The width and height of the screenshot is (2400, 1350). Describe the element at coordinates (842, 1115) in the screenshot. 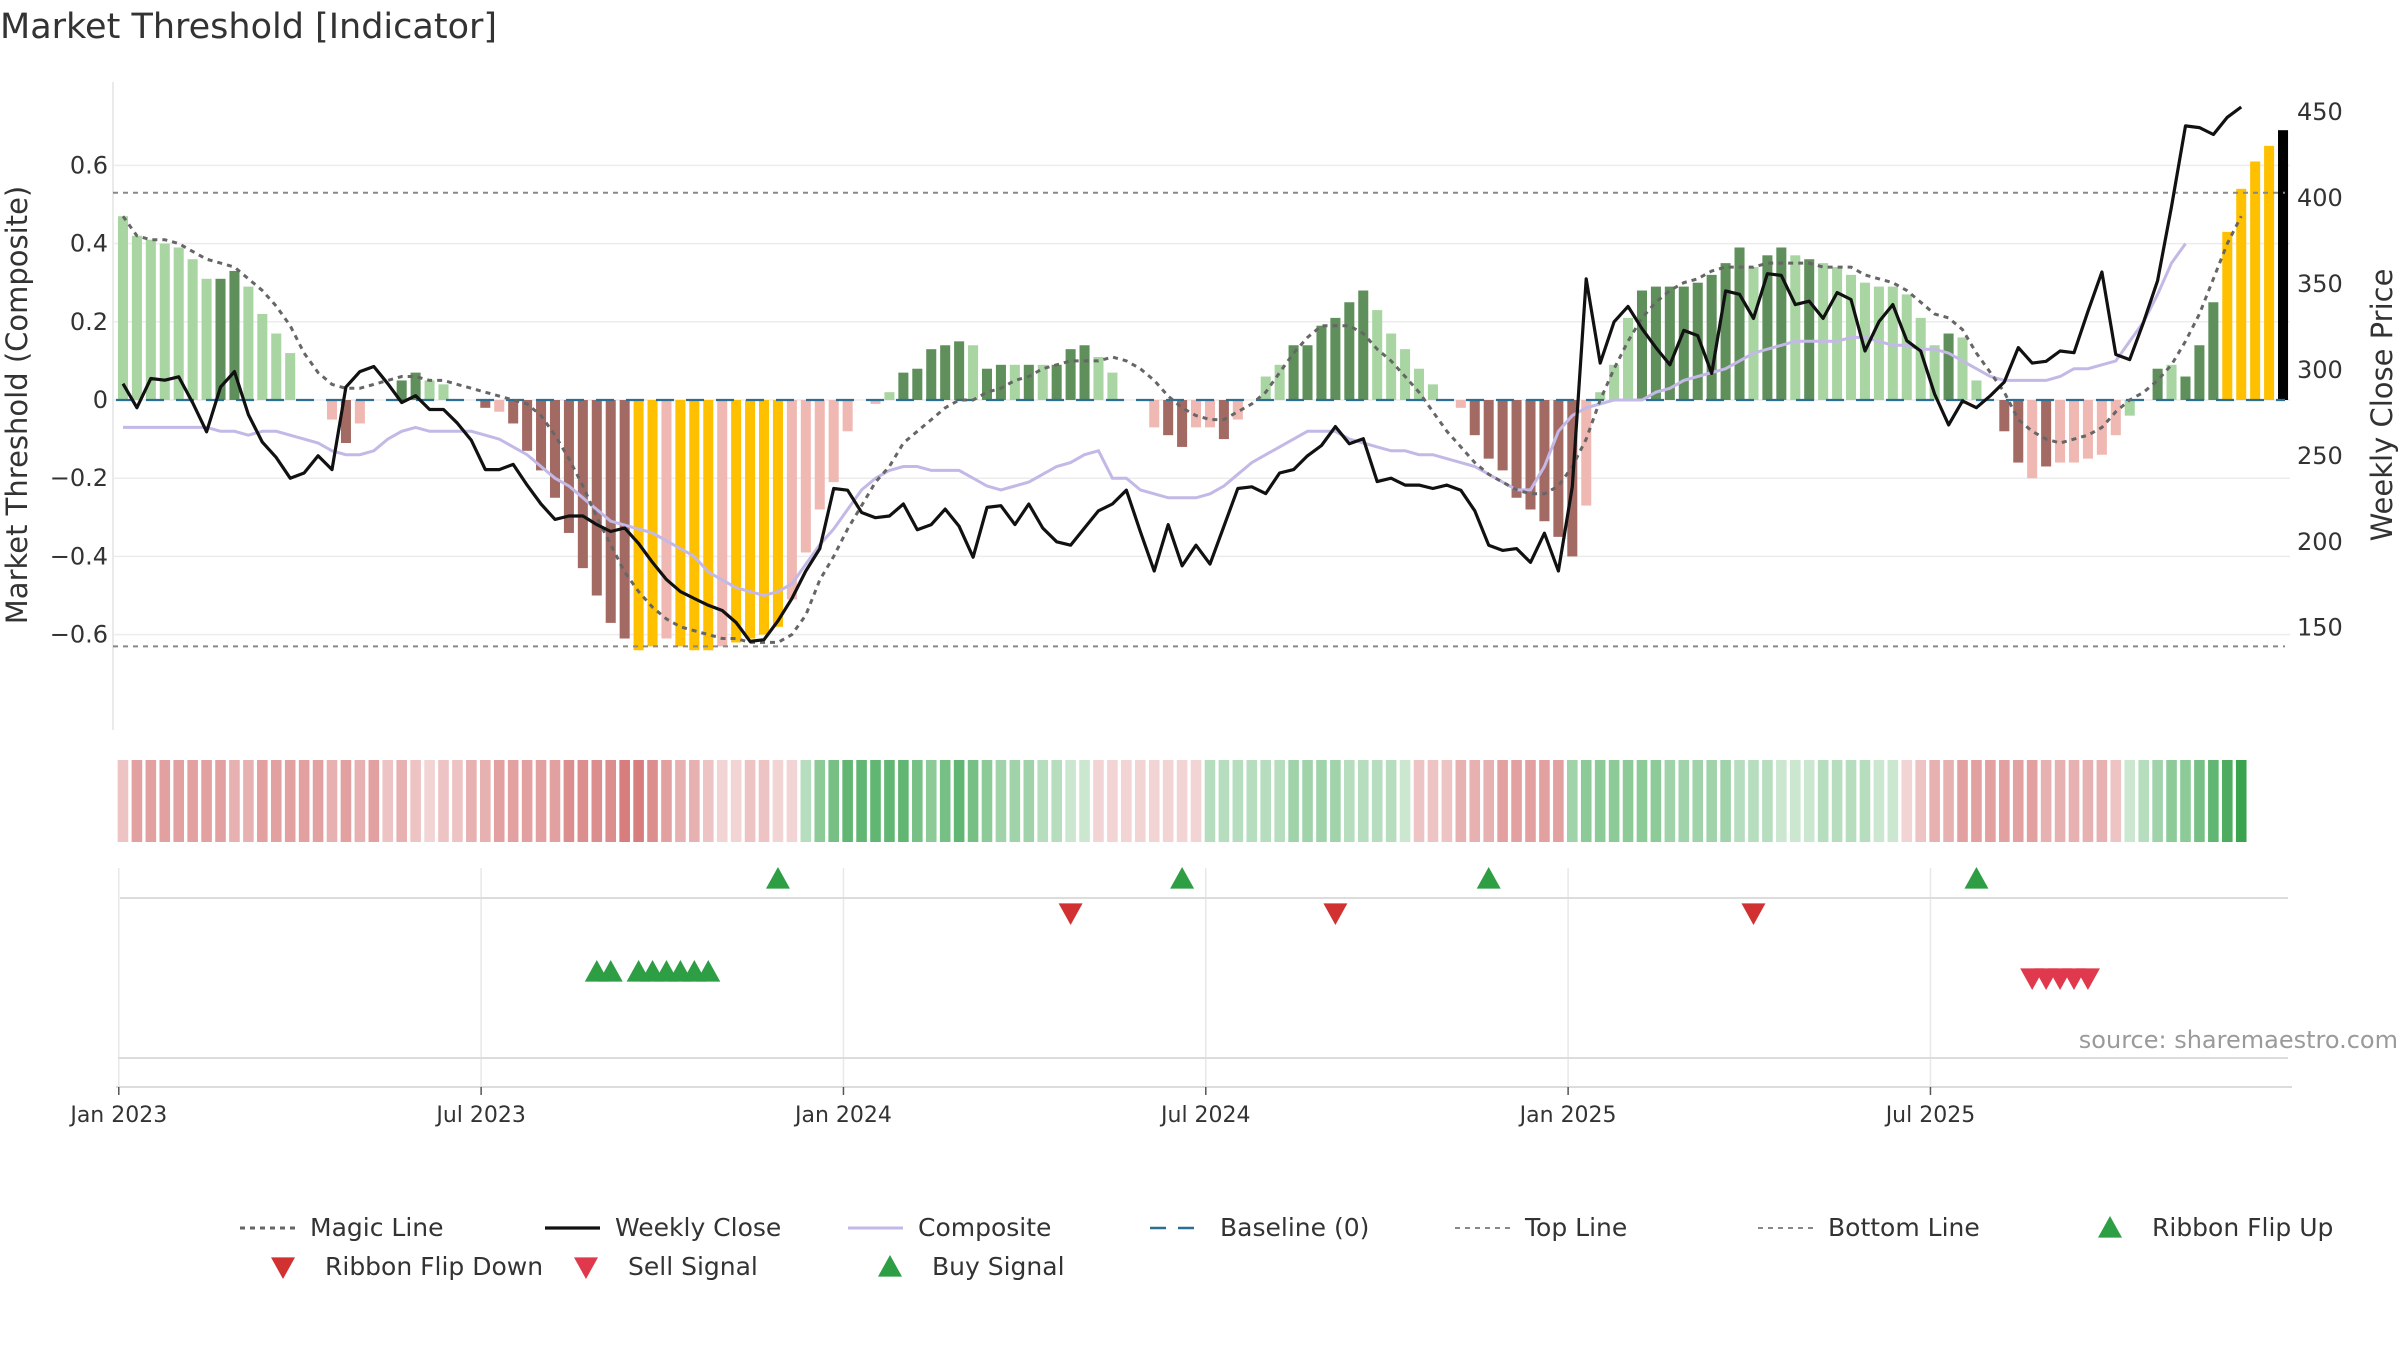

I see `x-tick-label: Jan 2024` at that location.